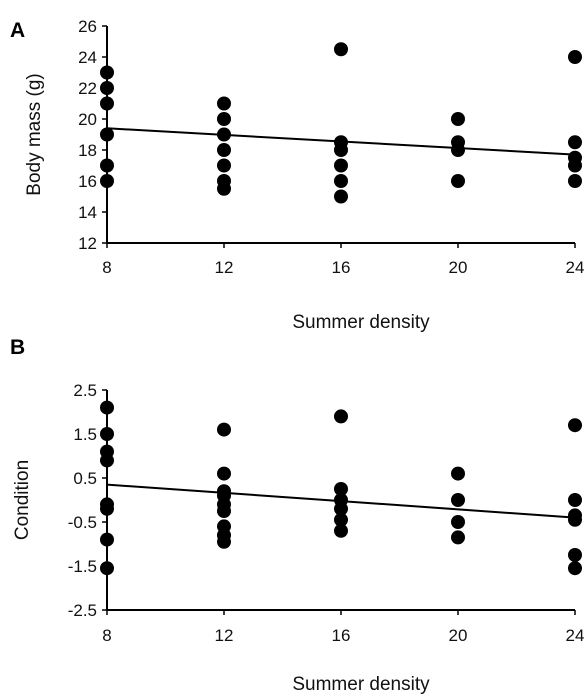 Image resolution: width=588 pixels, height=696 pixels. Describe the element at coordinates (22, 500) in the screenshot. I see `y-axis-title: Condition` at that location.